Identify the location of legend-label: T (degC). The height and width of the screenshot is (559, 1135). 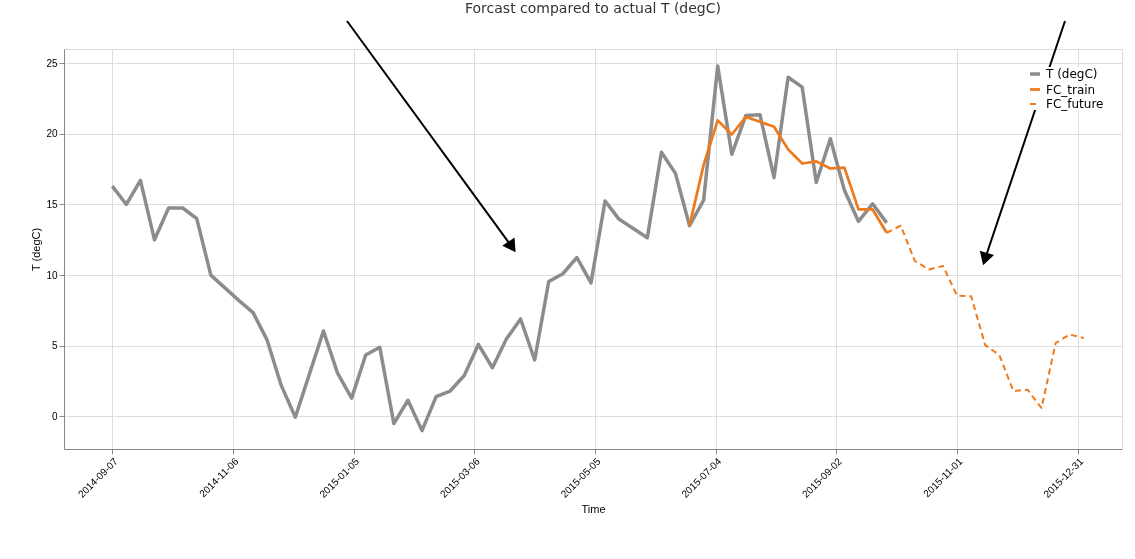
(1071, 74).